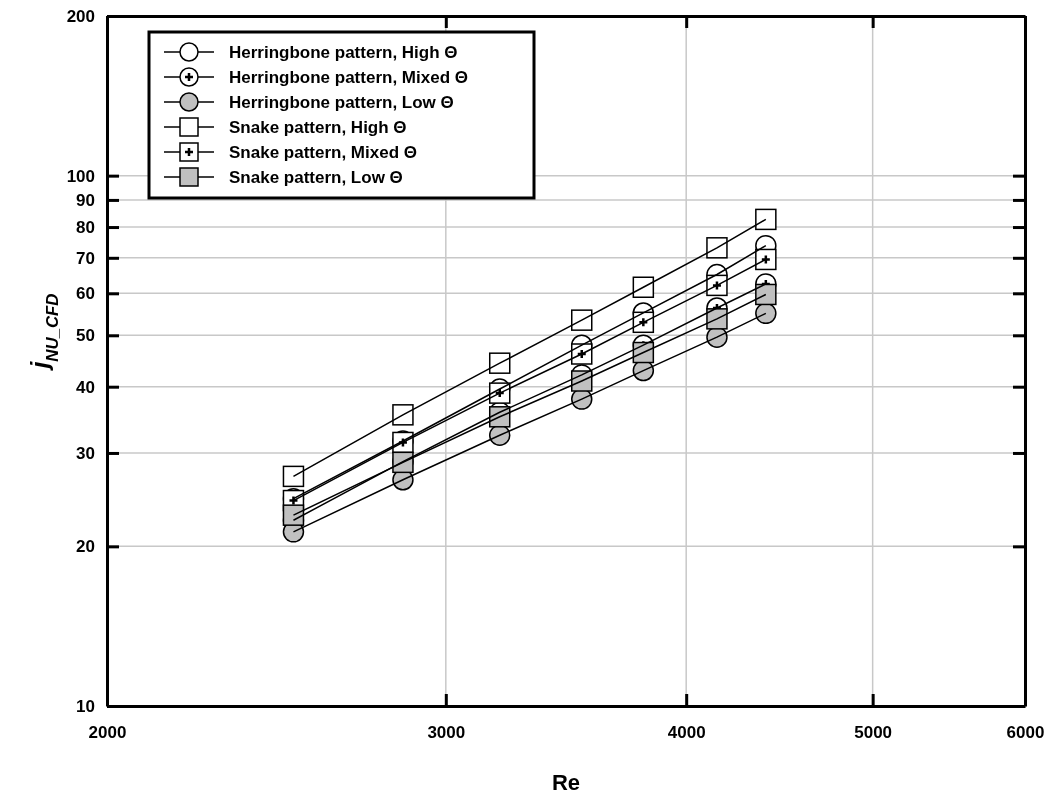 The width and height of the screenshot is (1063, 799). What do you see at coordinates (85, 387) in the screenshot?
I see `y-tick-label: 40` at bounding box center [85, 387].